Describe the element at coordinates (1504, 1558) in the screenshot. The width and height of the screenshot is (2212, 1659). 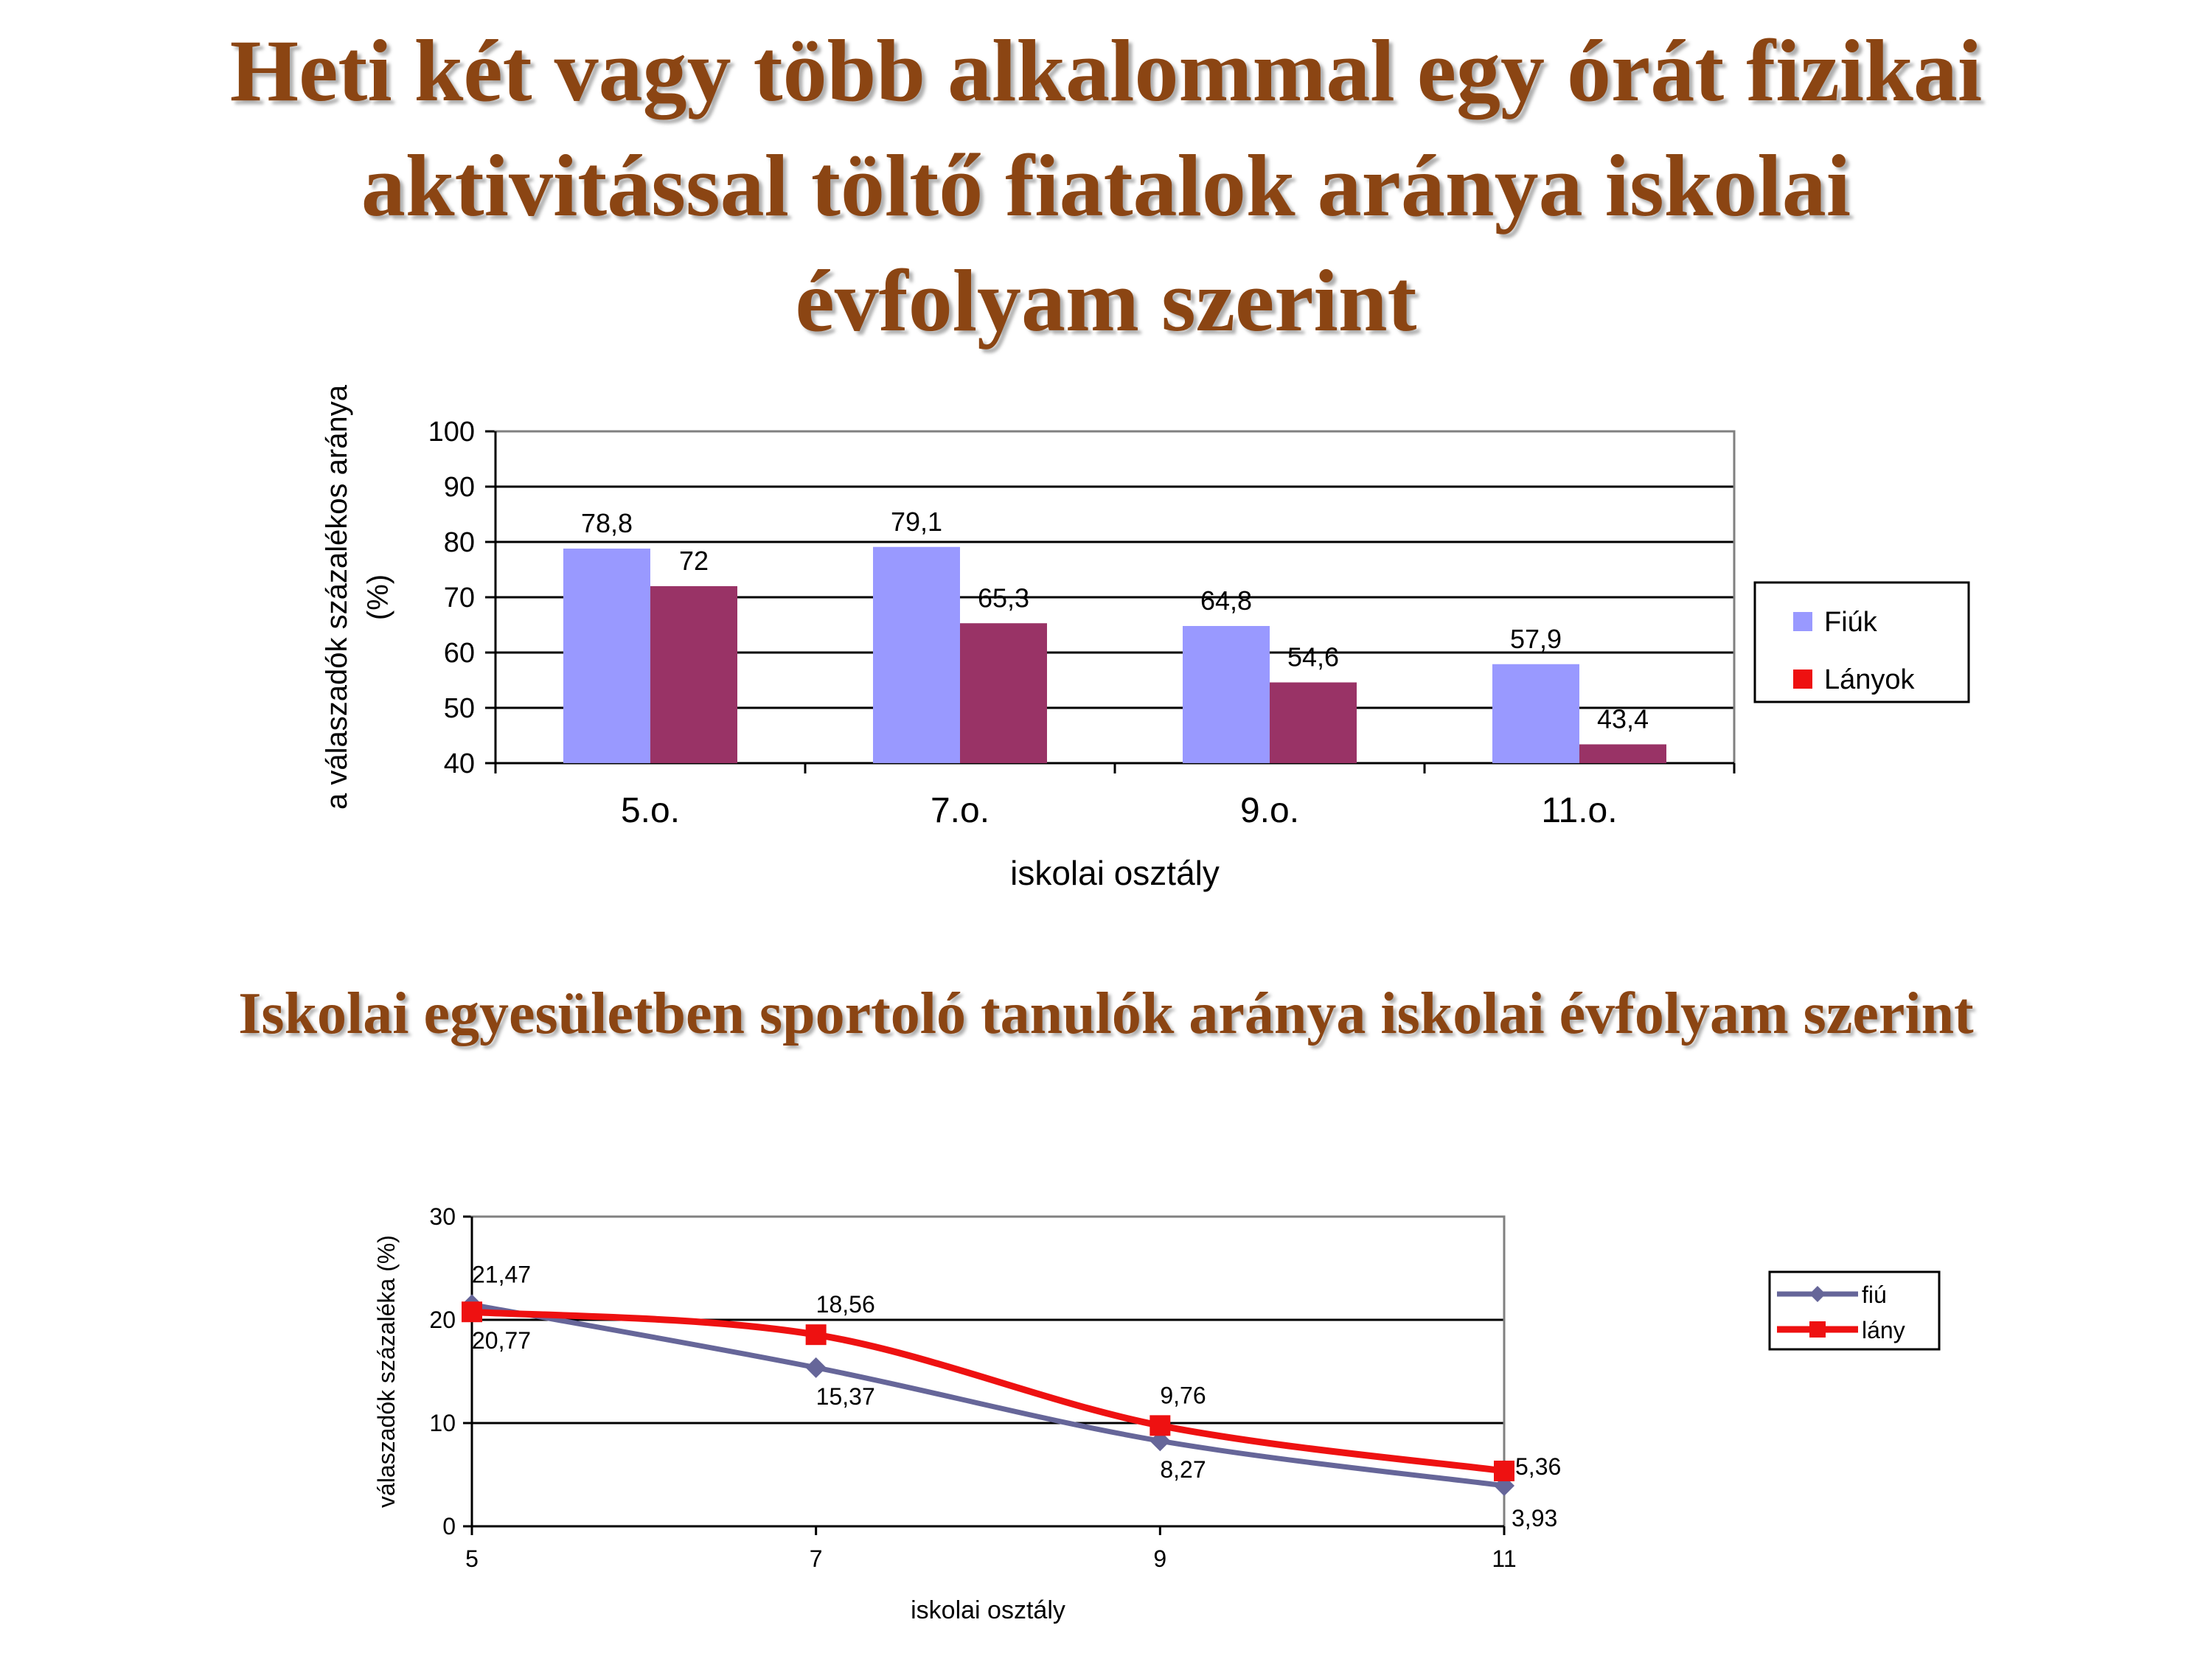
I see `x-tick-label: 11` at that location.